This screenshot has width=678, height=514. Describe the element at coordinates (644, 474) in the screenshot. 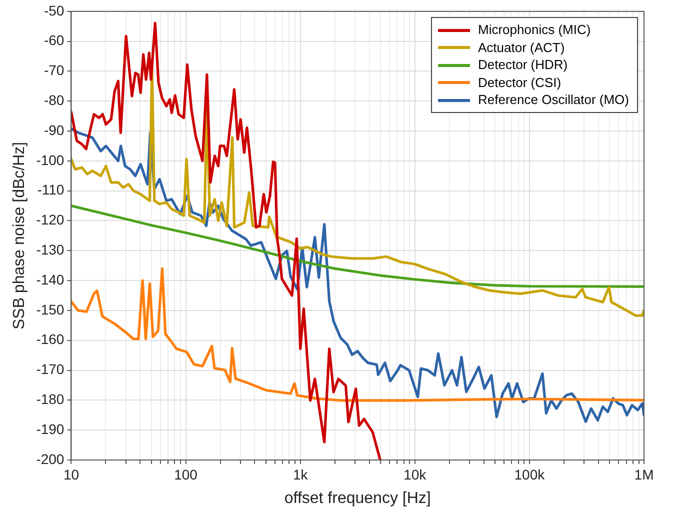

I see `x-tick-label: 1M` at that location.